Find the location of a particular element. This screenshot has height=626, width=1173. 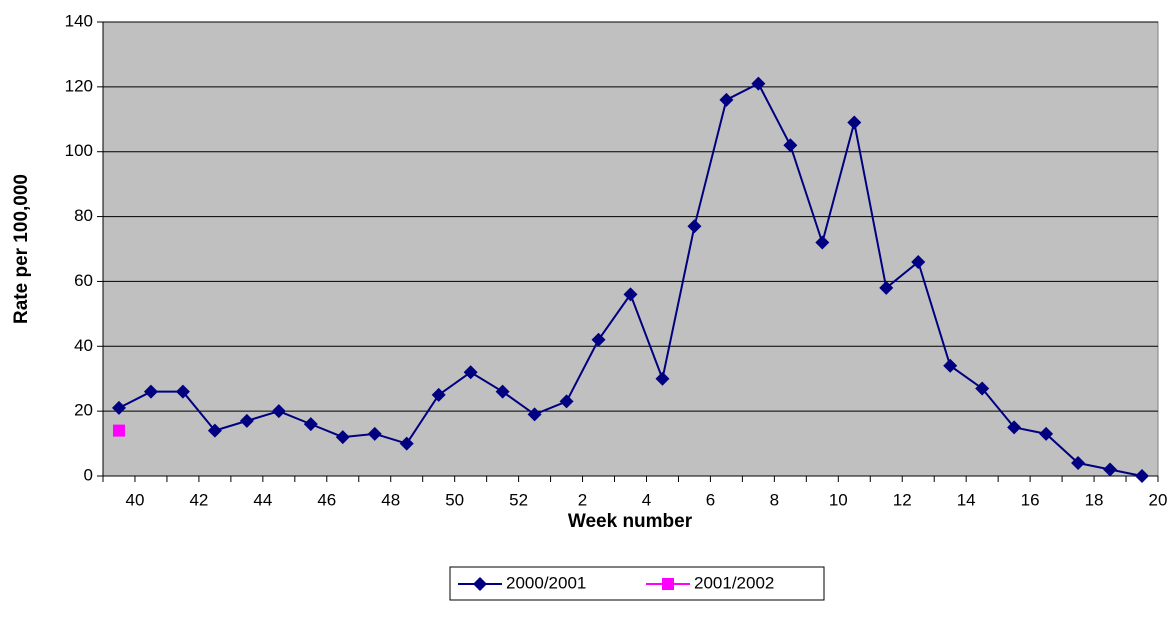

x-tick-label: 12 is located at coordinates (902, 499).